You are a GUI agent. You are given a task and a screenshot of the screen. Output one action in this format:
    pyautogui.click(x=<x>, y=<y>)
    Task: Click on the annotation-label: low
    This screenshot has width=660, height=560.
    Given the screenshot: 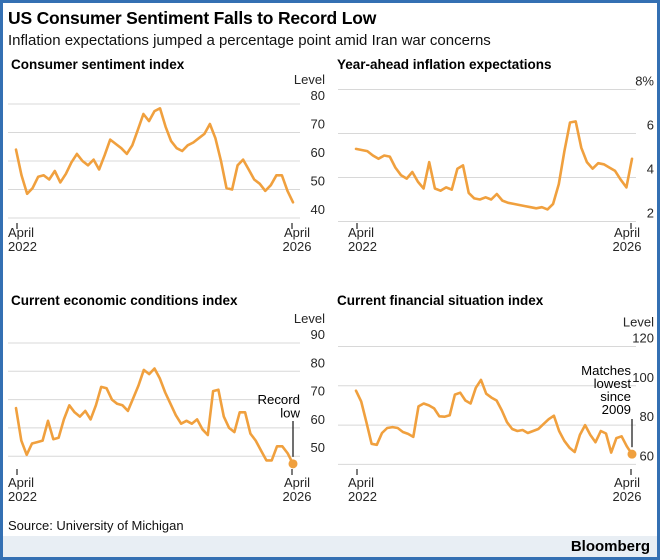 What is the action you would take?
    pyautogui.click(x=290, y=413)
    